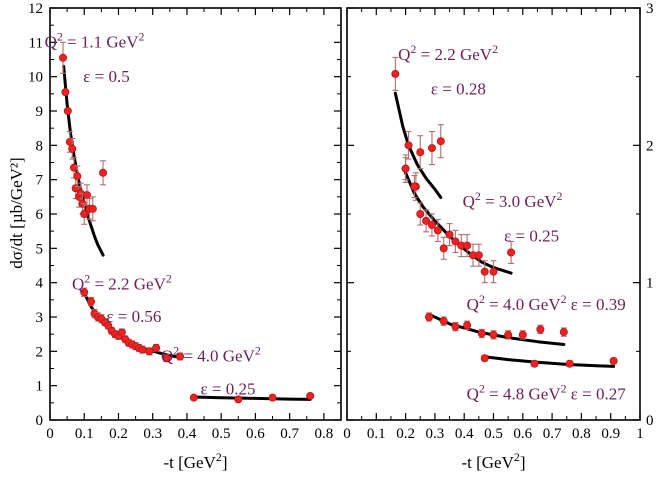 The height and width of the screenshot is (482, 664). What do you see at coordinates (610, 434) in the screenshot?
I see `x-tick-label: 0.9` at bounding box center [610, 434].